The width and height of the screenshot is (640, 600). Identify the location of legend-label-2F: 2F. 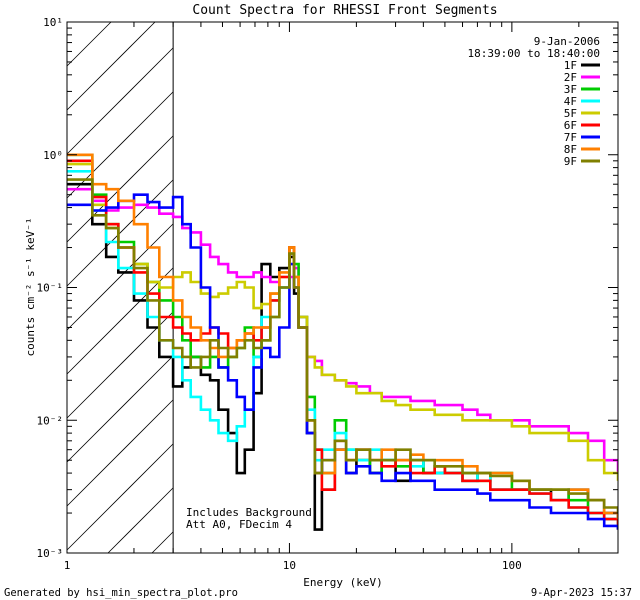
(570, 77).